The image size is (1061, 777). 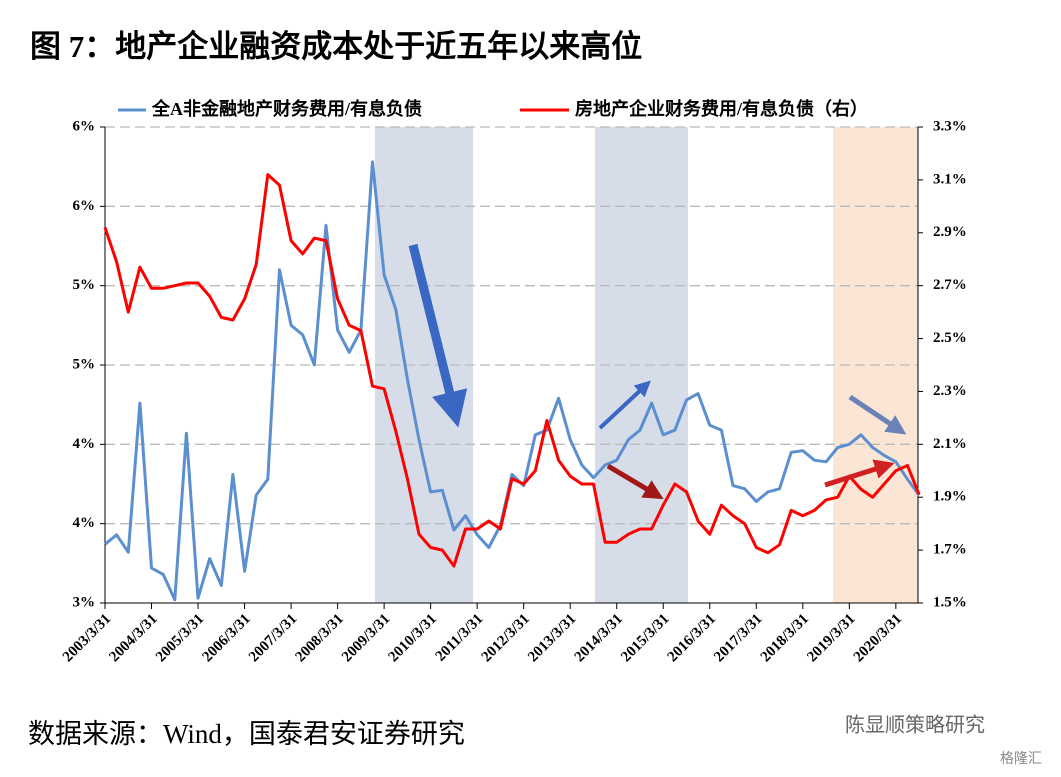 I want to click on x-tick-label: 2012/3/31, so click(x=506, y=638).